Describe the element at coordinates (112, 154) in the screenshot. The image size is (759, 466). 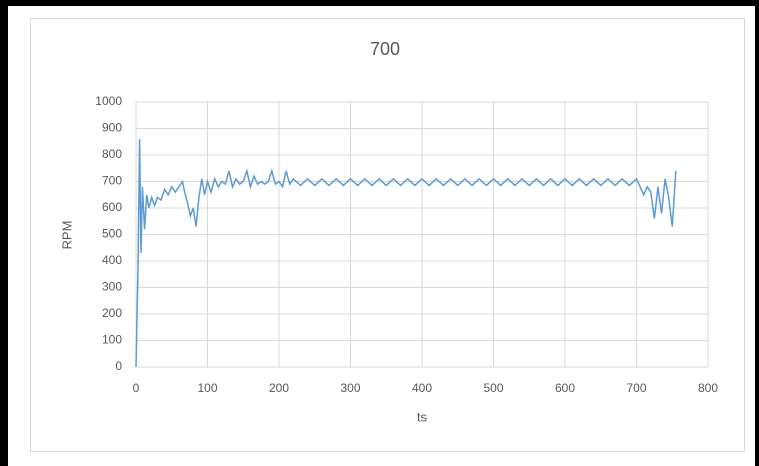
I see `y-tick-label: 800` at that location.